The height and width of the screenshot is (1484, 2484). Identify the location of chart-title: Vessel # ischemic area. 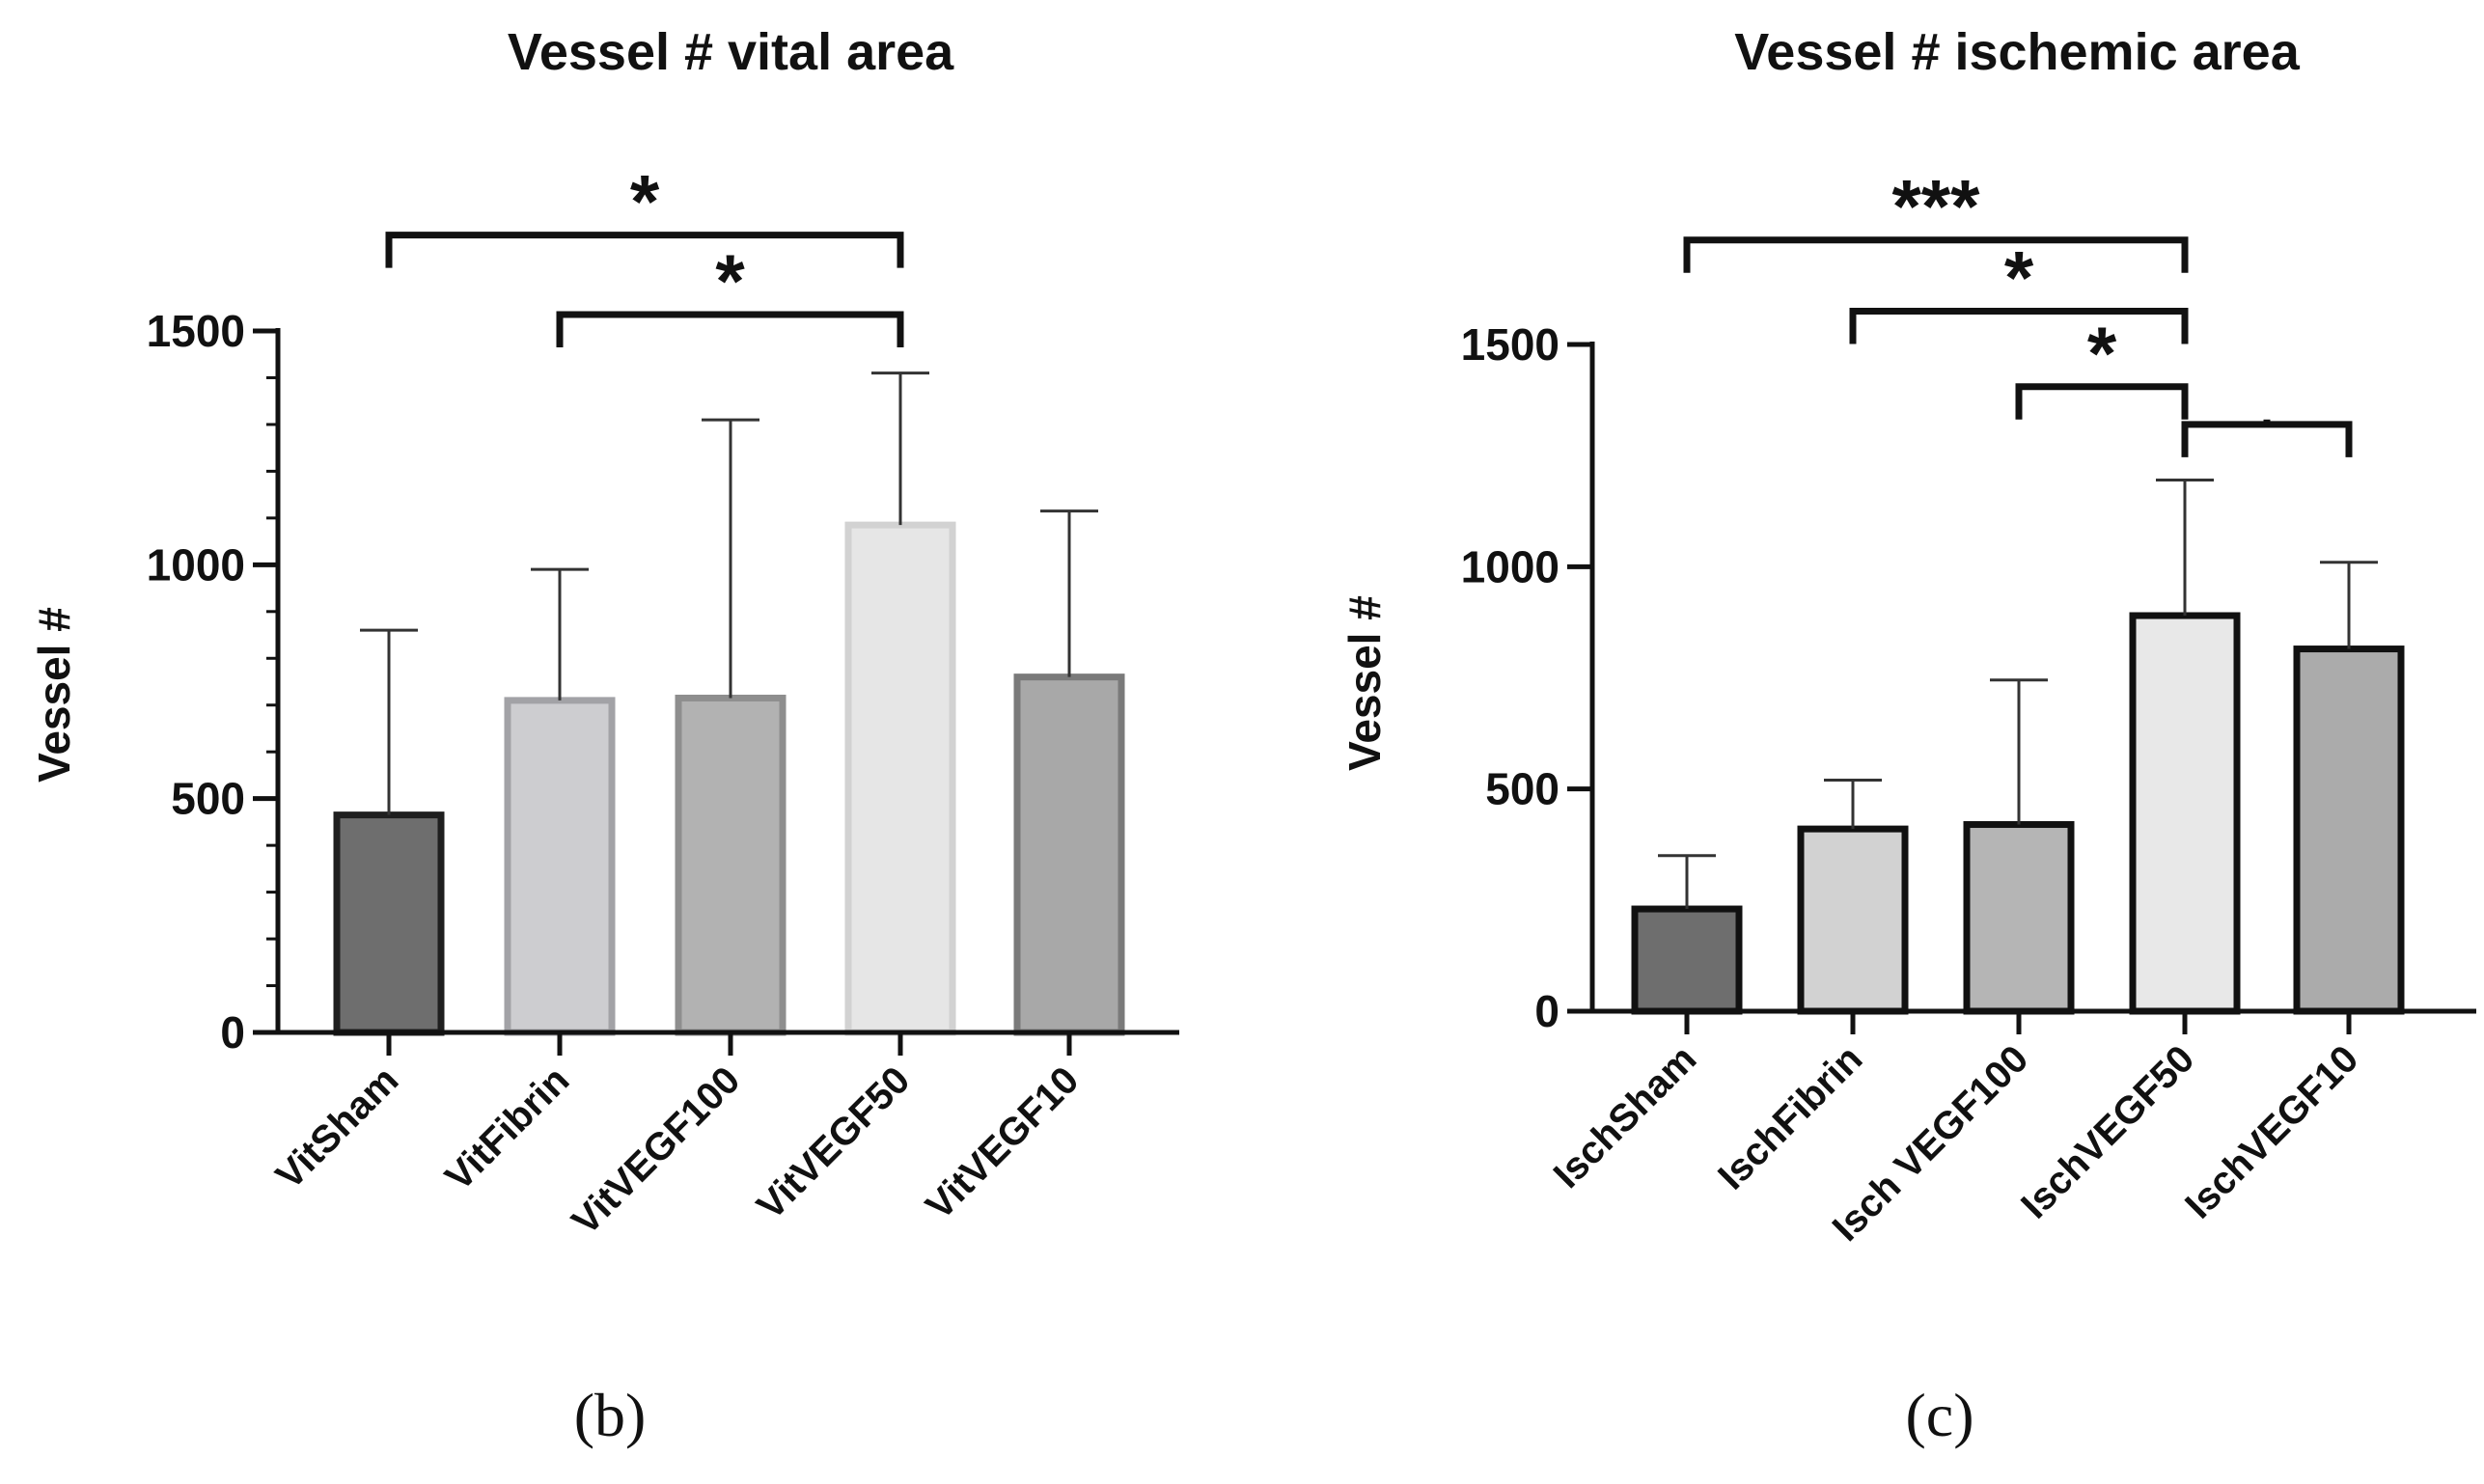
(2017, 52).